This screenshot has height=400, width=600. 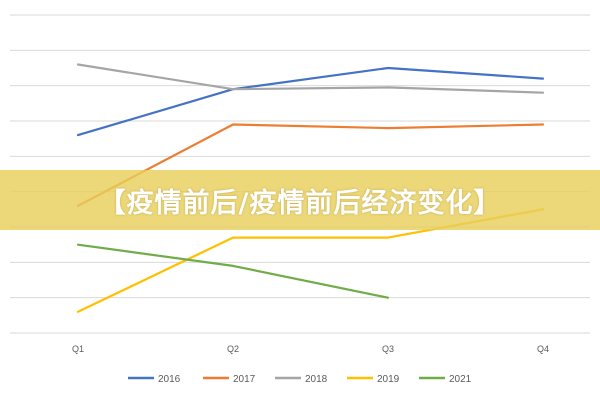 I want to click on legend-label: 2016, so click(x=169, y=379).